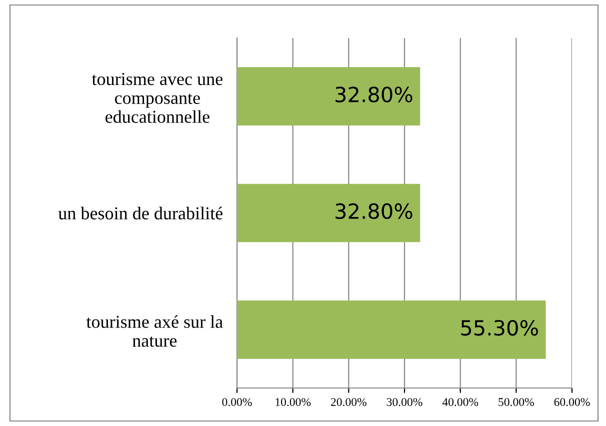  I want to click on x-tick-label: 30.00%, so click(404, 402).